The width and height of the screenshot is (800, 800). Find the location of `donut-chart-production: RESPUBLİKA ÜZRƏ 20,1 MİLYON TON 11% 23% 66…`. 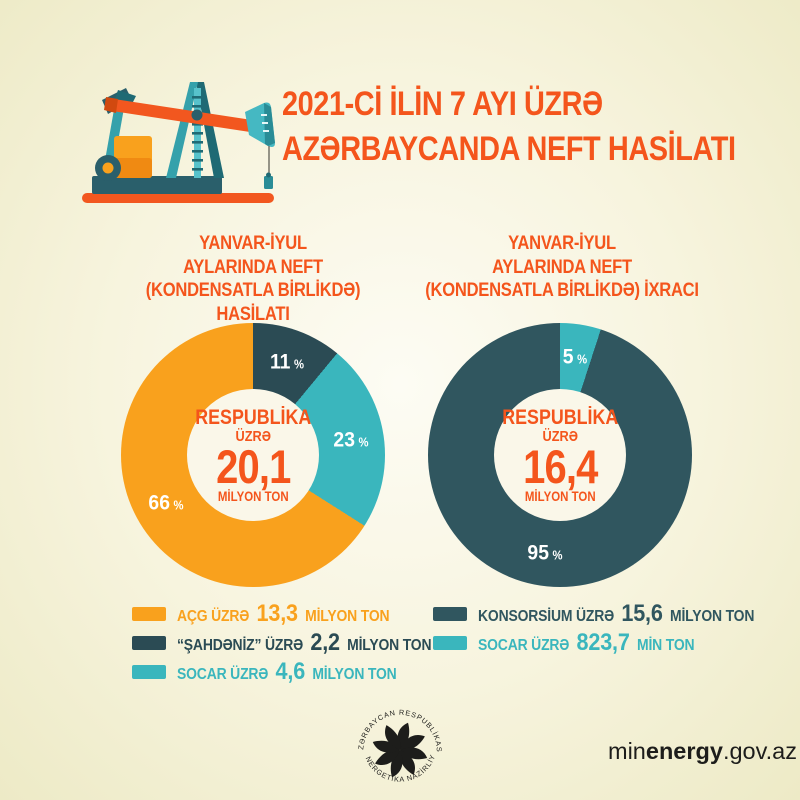

donut-chart-production: RESPUBLİKA ÜZRƏ 20,1 MİLYON TON 11% 23% 66… is located at coordinates (253, 455).